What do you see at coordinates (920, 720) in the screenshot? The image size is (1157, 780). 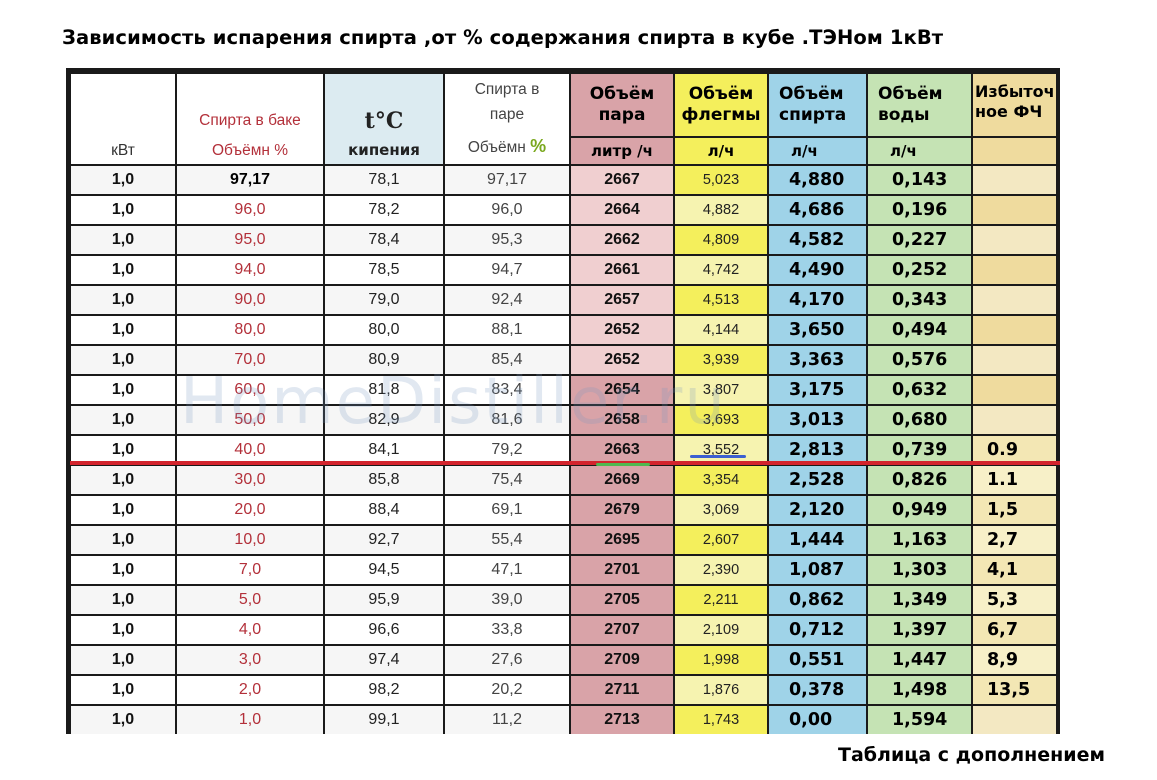 I see `cell-value: 1,594` at bounding box center [920, 720].